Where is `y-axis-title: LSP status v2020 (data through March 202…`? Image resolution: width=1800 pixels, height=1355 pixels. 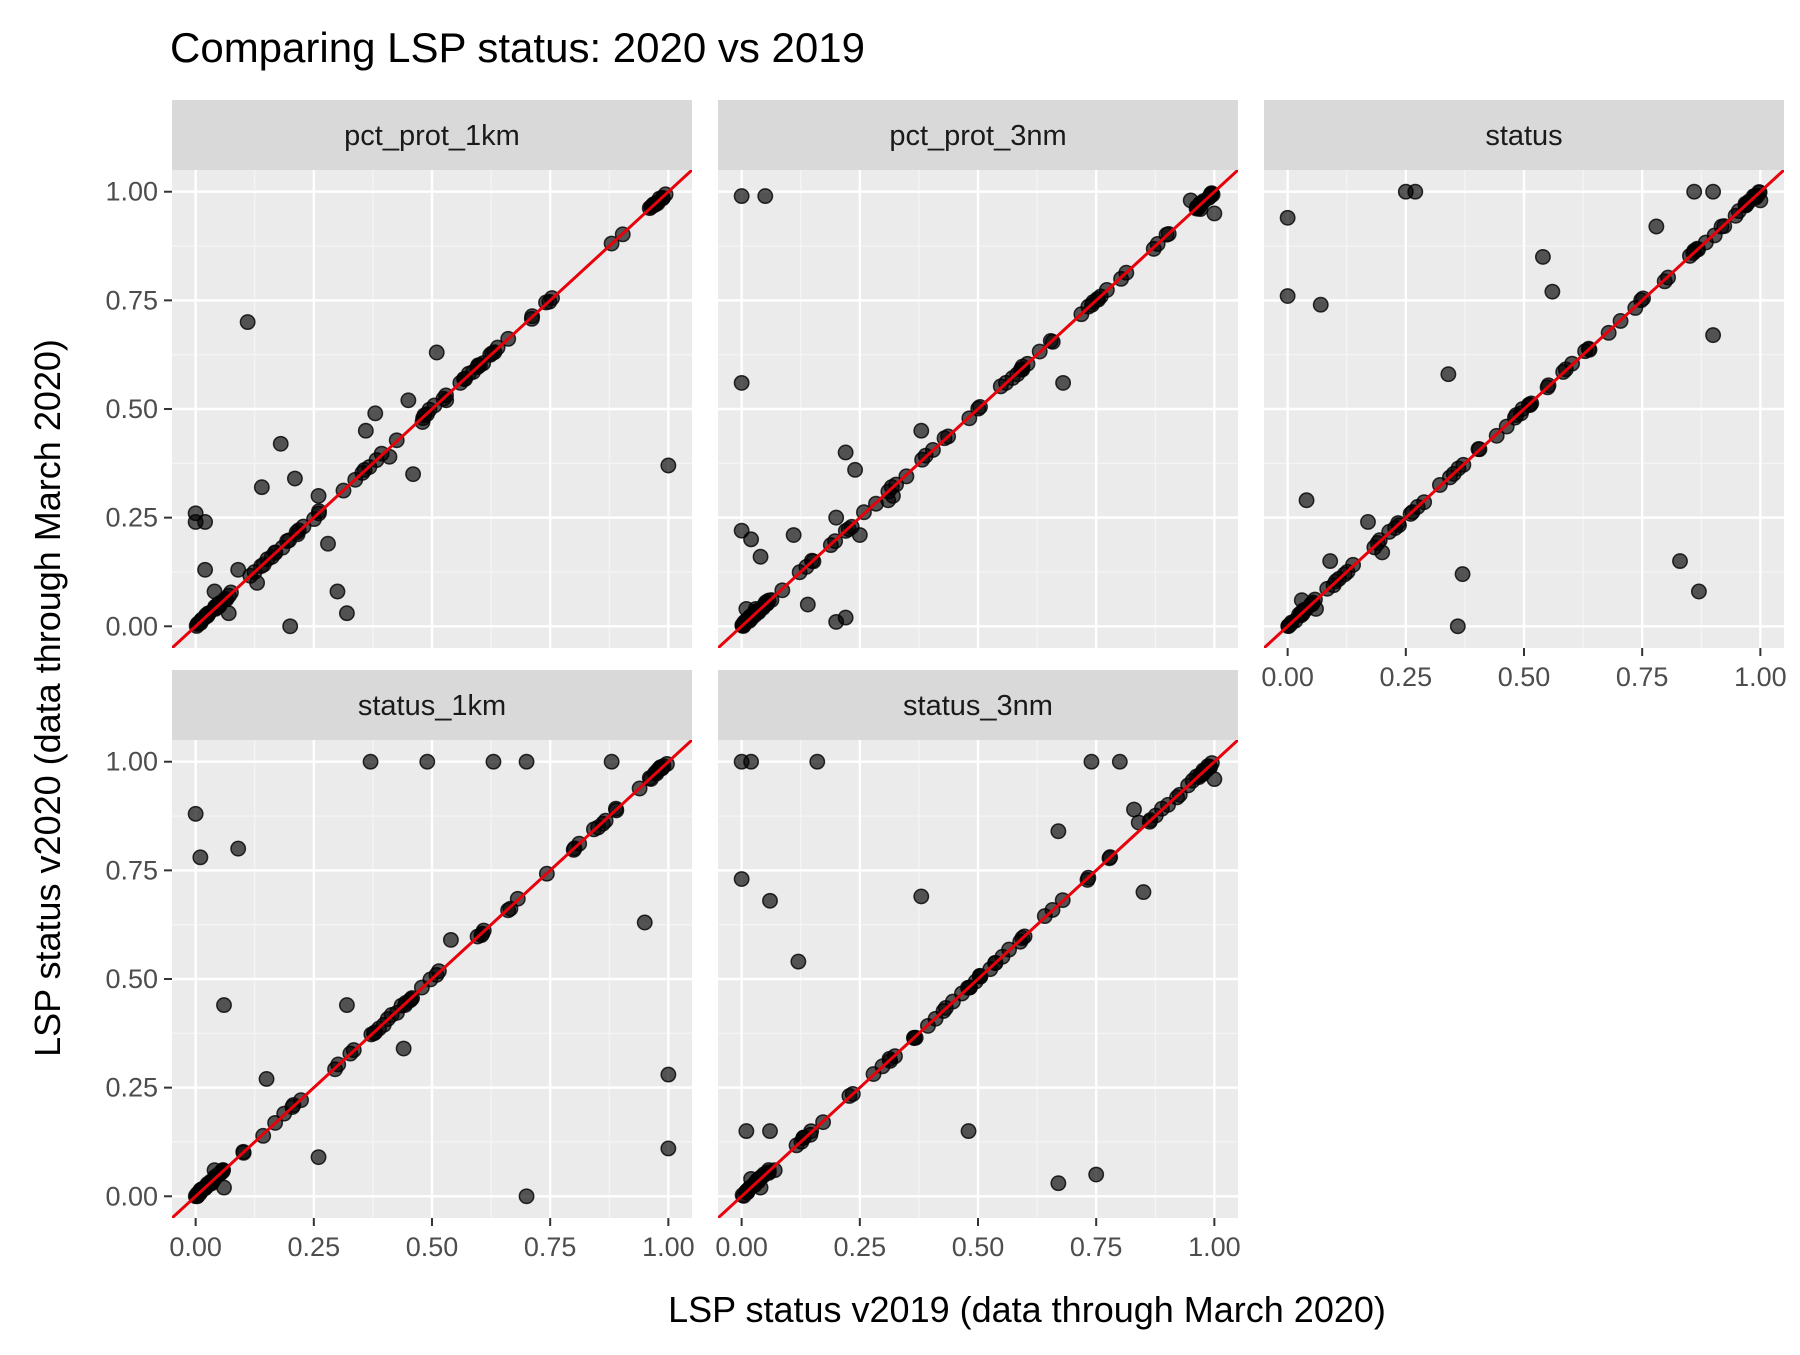
y-axis-title: LSP status v2020 (data through March 202… is located at coordinates (47, 698).